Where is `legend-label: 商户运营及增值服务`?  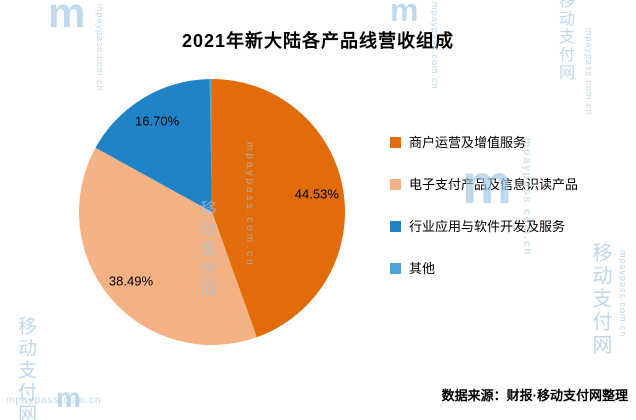
legend-label: 商户运营及增值服务 is located at coordinates (468, 142).